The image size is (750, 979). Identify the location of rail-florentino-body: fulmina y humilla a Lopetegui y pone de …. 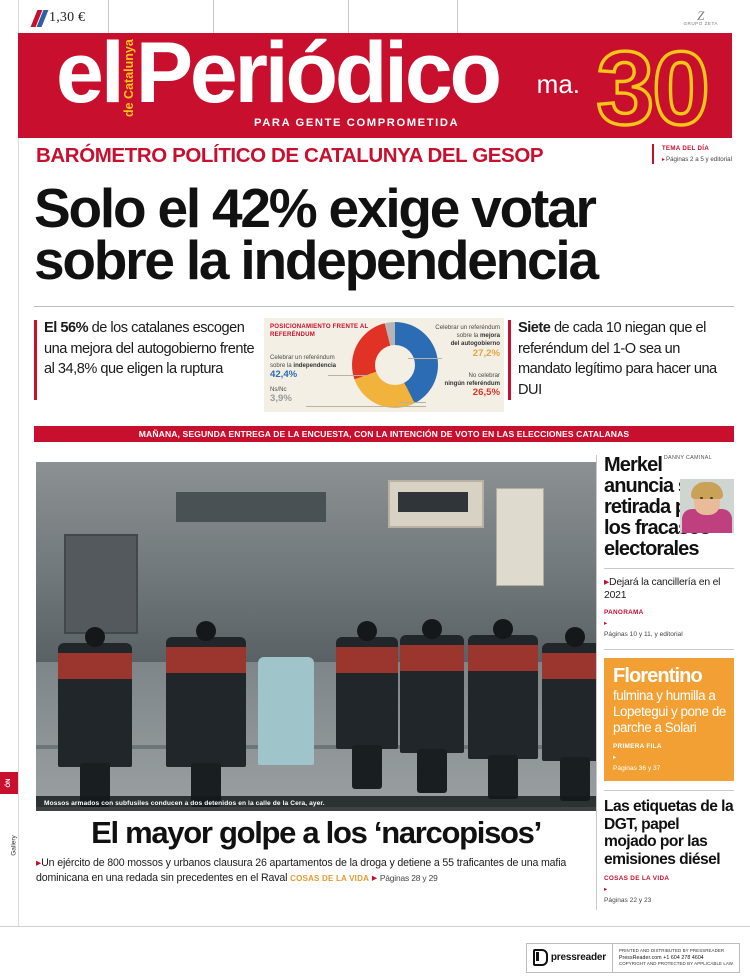
(669, 711).